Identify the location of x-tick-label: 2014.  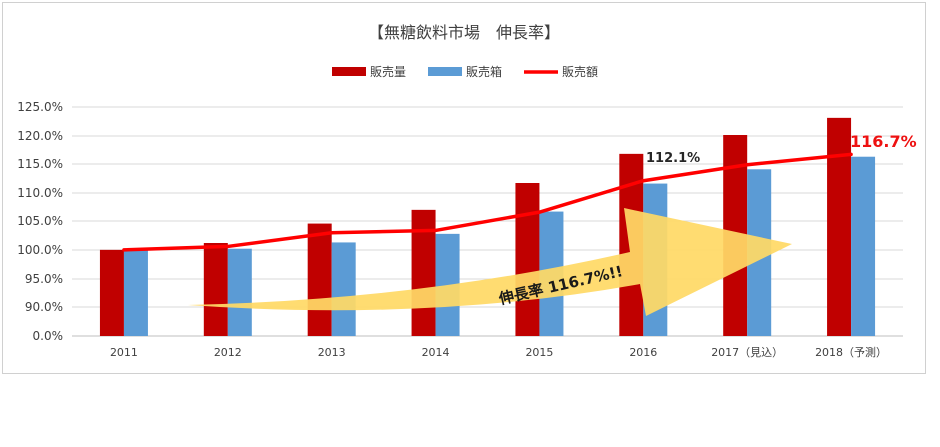
(436, 352).